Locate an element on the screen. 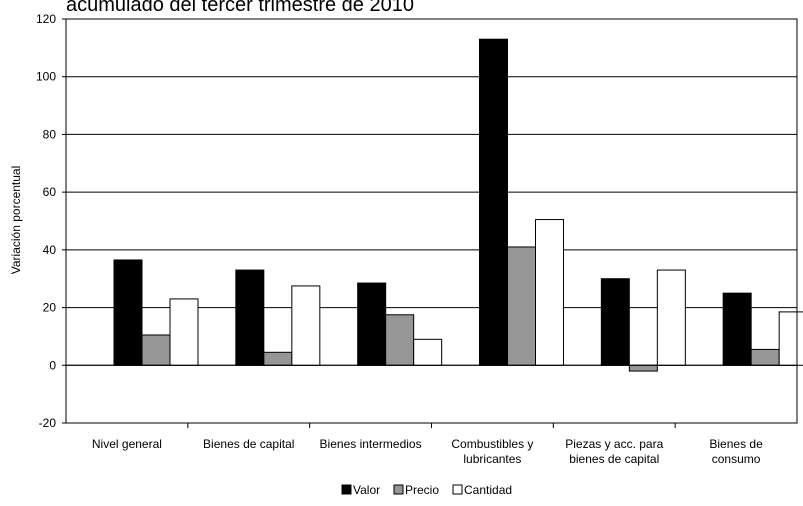  category-label: bienes de capital is located at coordinates (614, 459).